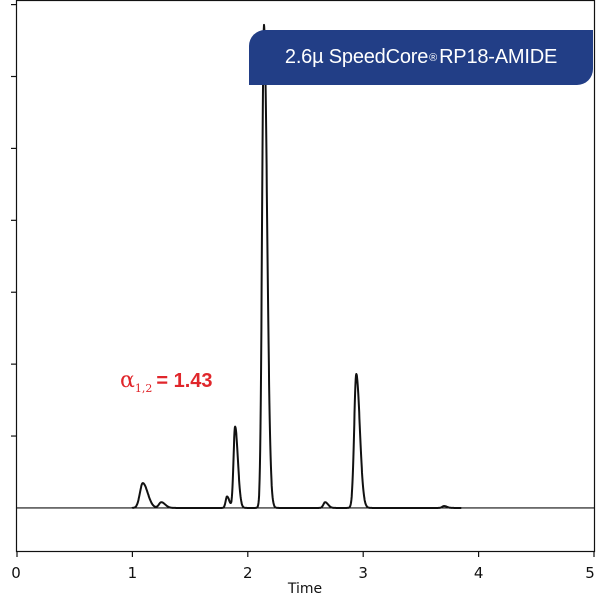 This screenshot has height=595, width=600. Describe the element at coordinates (133, 573) in the screenshot. I see `x-tick-label: 1` at that location.